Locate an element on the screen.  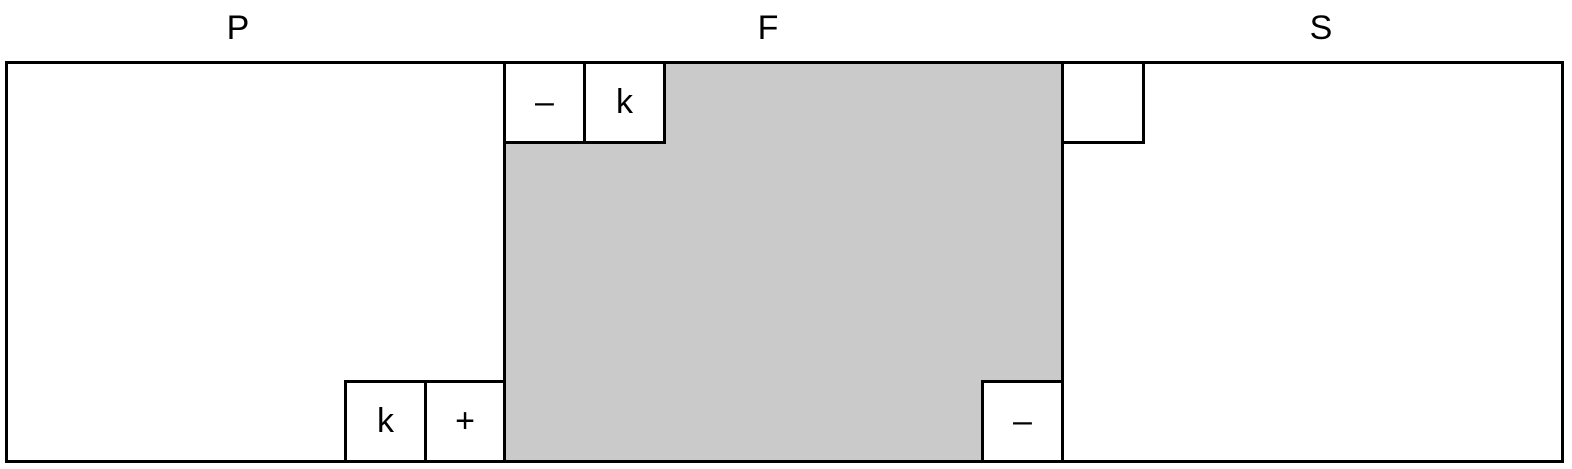
region-p-cell-k: k is located at coordinates (385, 421).